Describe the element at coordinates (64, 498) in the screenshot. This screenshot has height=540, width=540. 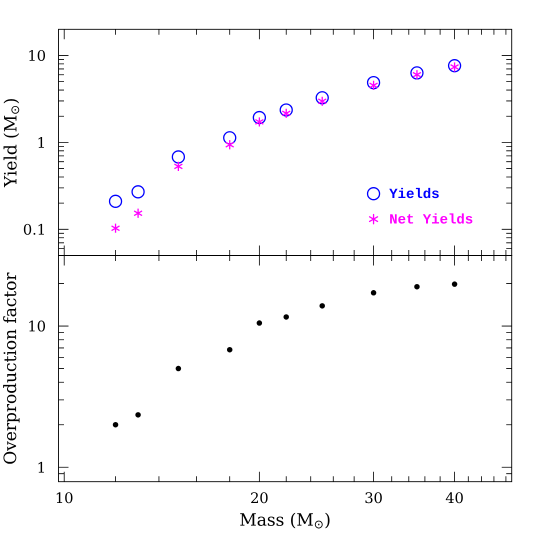
I see `x-tick-label: 10` at that location.